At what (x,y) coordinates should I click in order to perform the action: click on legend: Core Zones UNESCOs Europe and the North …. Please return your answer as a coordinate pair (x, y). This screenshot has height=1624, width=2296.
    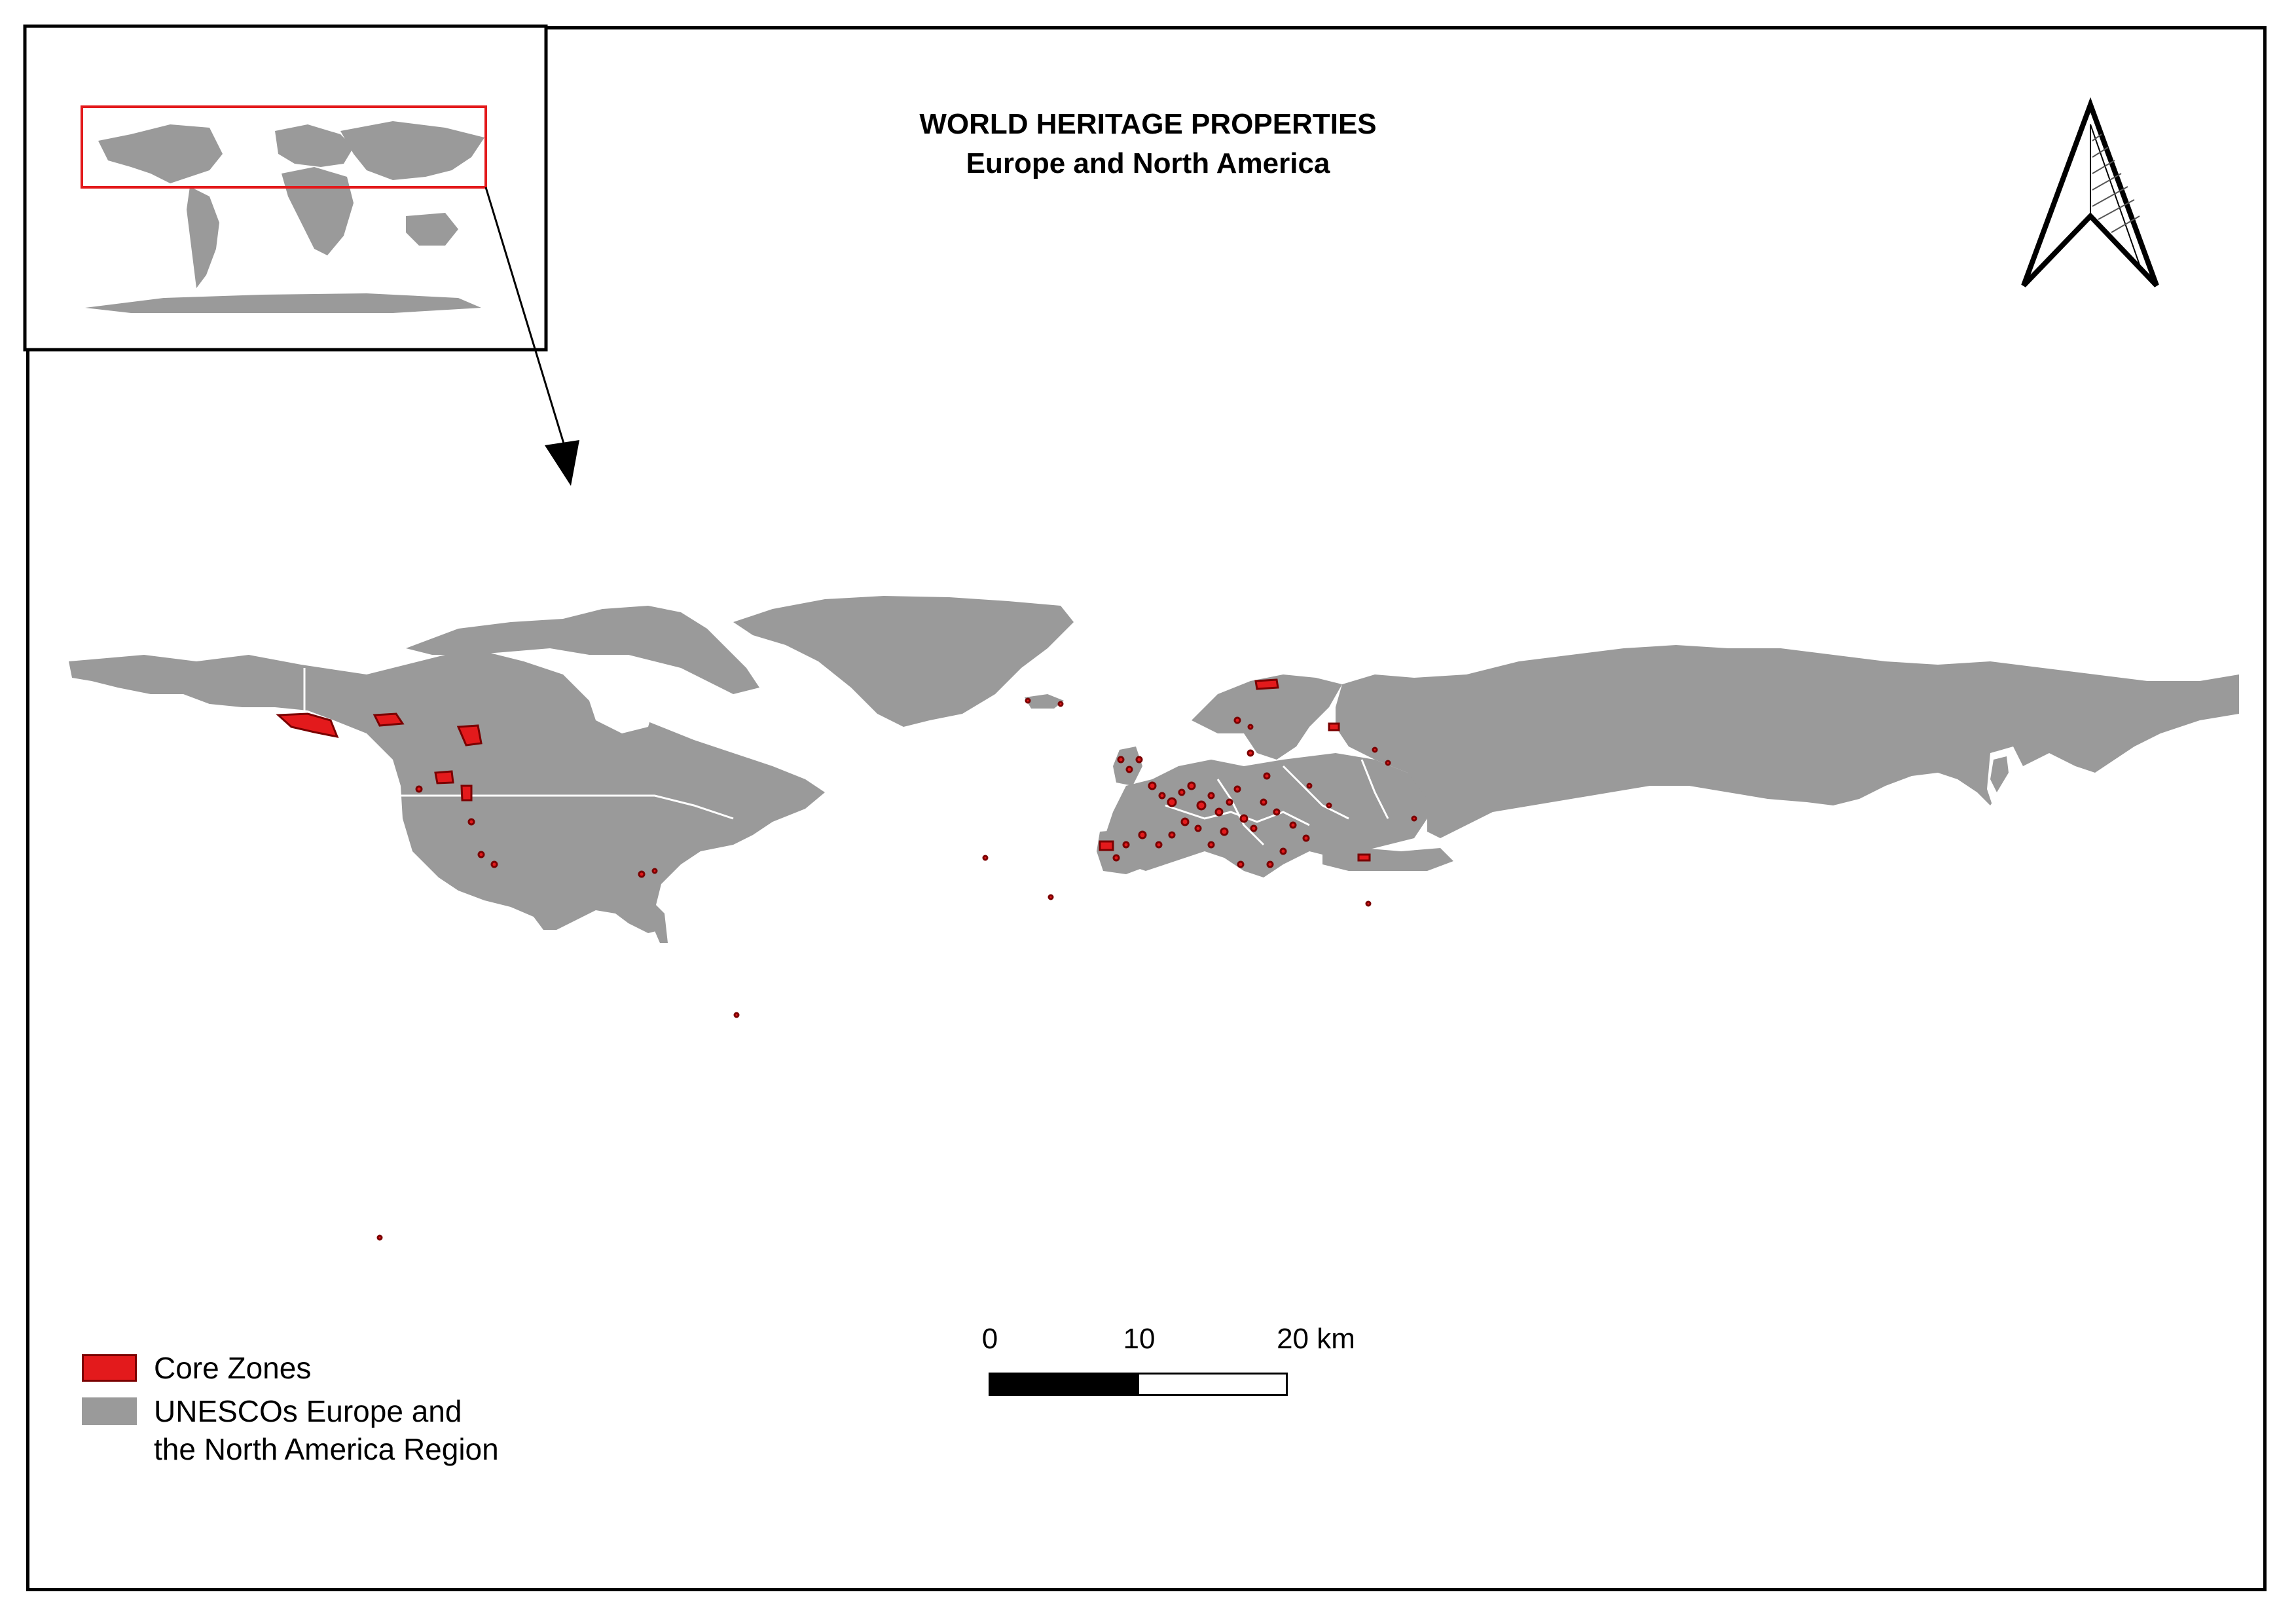
    Looking at the image, I should click on (290, 1411).